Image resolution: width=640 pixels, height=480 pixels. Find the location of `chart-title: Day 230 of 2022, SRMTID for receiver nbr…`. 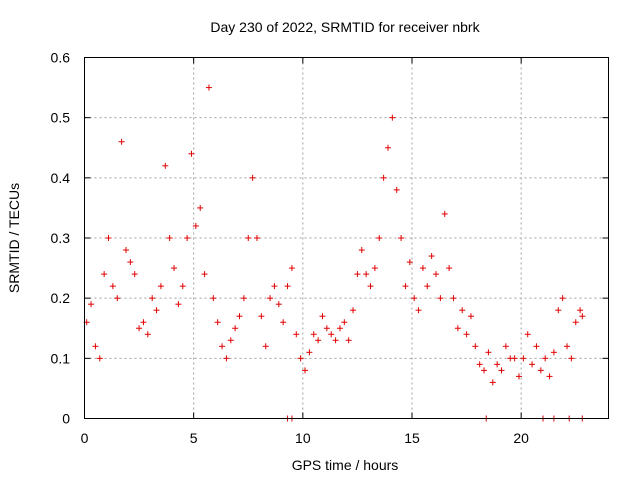

chart-title: Day 230 of 2022, SRMTID for receiver nbr… is located at coordinates (345, 27).